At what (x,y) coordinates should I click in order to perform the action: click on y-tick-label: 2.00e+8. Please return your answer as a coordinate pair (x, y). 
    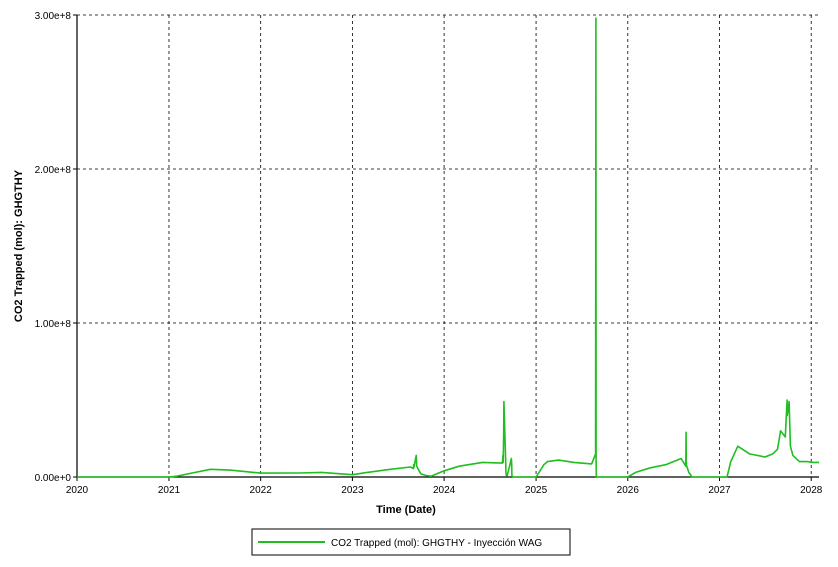
    Looking at the image, I should click on (53, 170).